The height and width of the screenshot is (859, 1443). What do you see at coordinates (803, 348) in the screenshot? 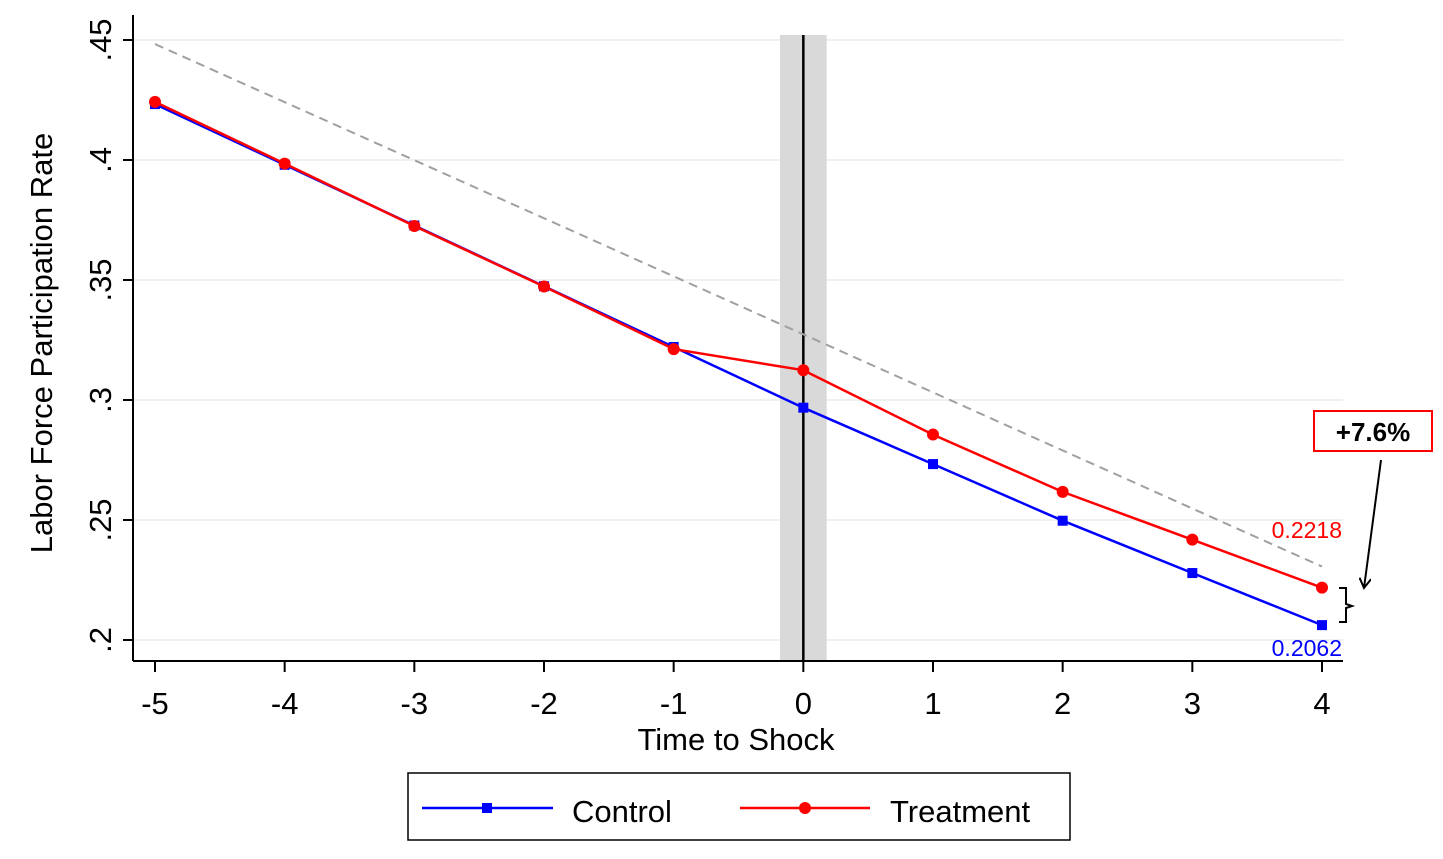
I see `shock-band-group` at bounding box center [803, 348].